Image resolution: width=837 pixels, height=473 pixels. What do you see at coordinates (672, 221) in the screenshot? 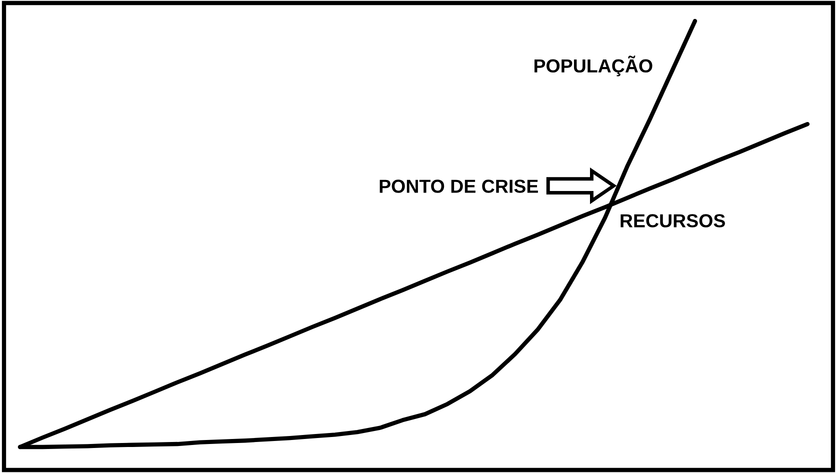
I see `series-label: RECURSOS` at bounding box center [672, 221].